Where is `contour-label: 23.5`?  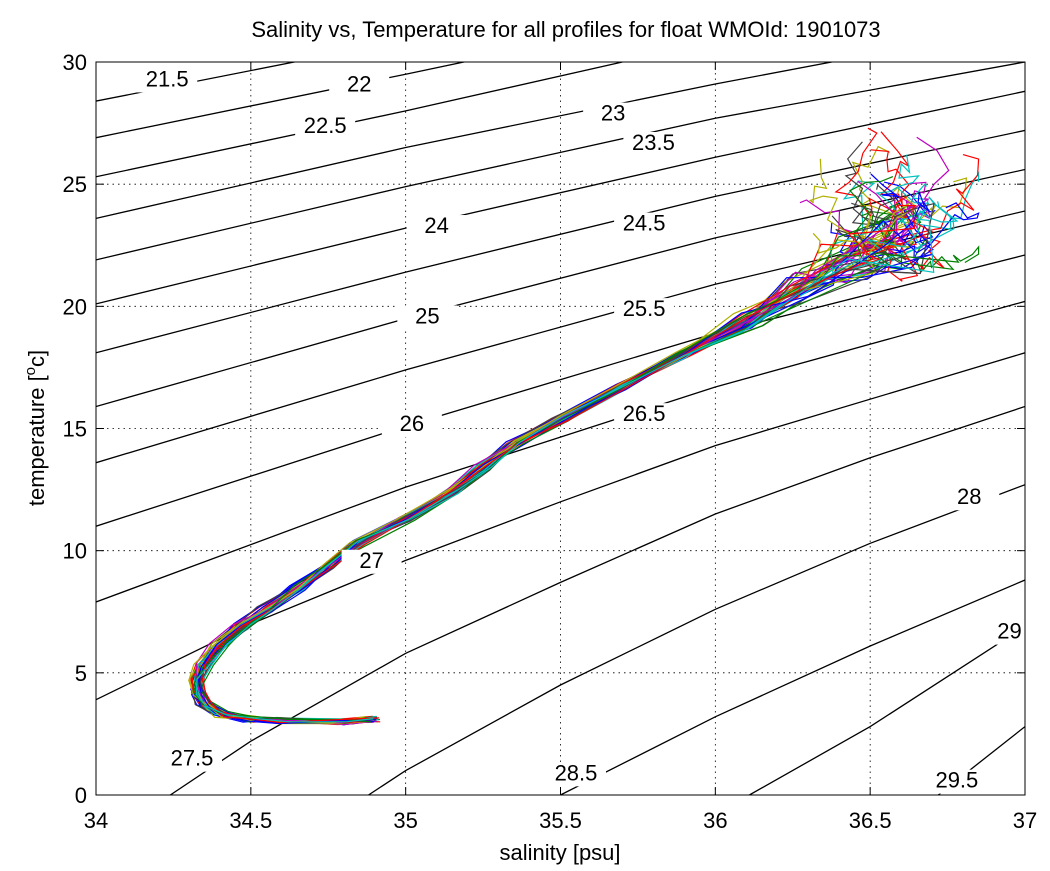
contour-label: 23.5 is located at coordinates (653, 142).